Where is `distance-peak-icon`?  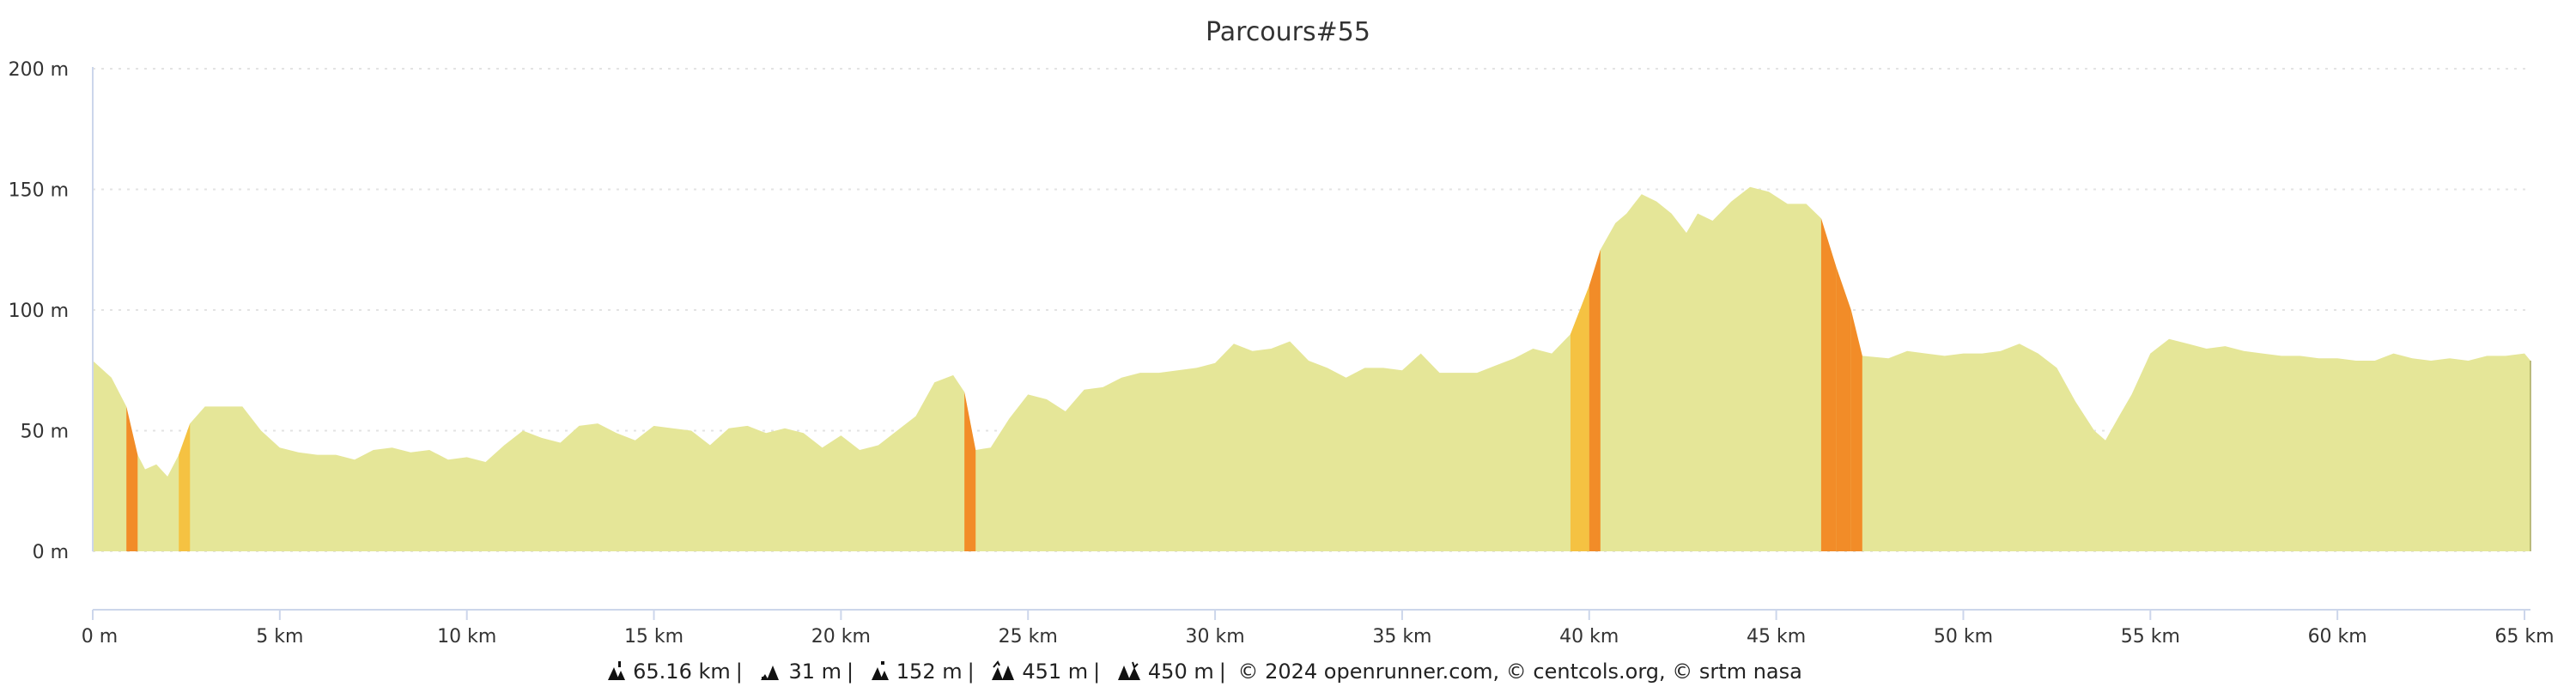
distance-peak-icon is located at coordinates (616, 673).